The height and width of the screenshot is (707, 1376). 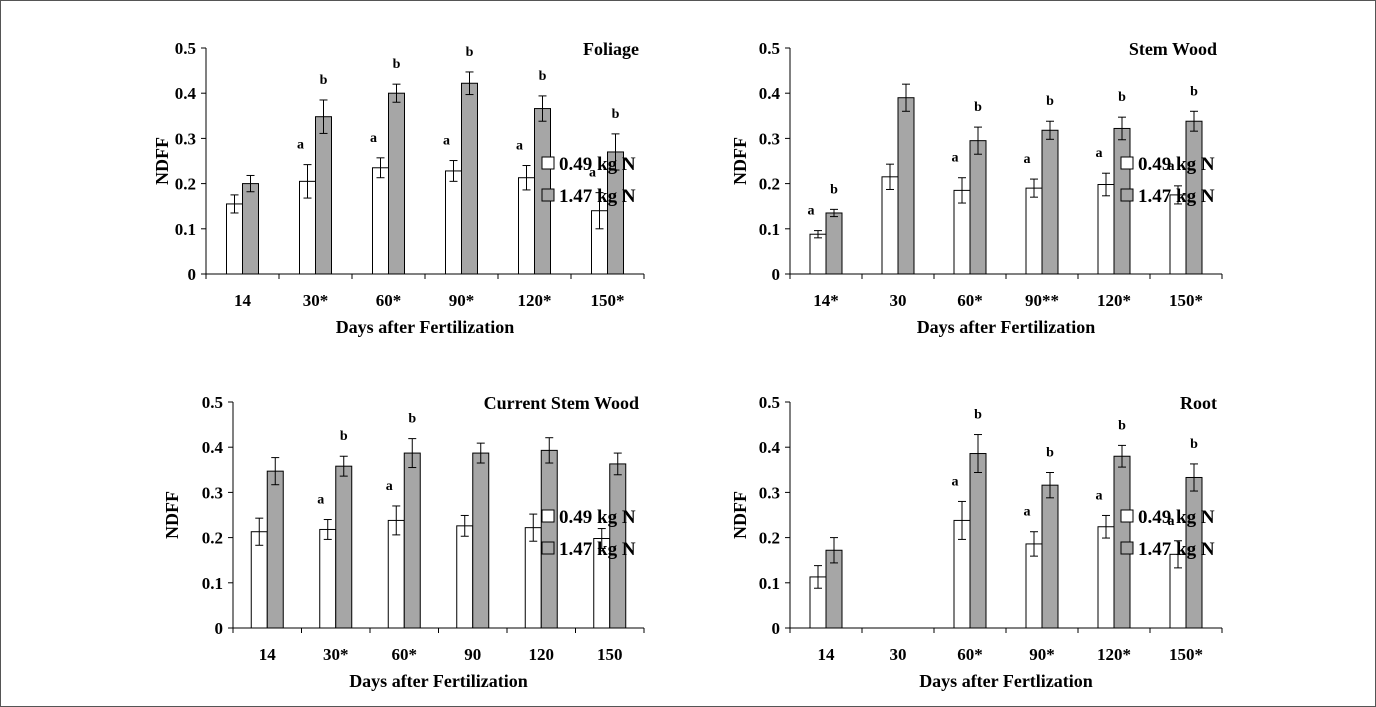 I want to click on panel-title: Stem Wood, so click(x=1173, y=49).